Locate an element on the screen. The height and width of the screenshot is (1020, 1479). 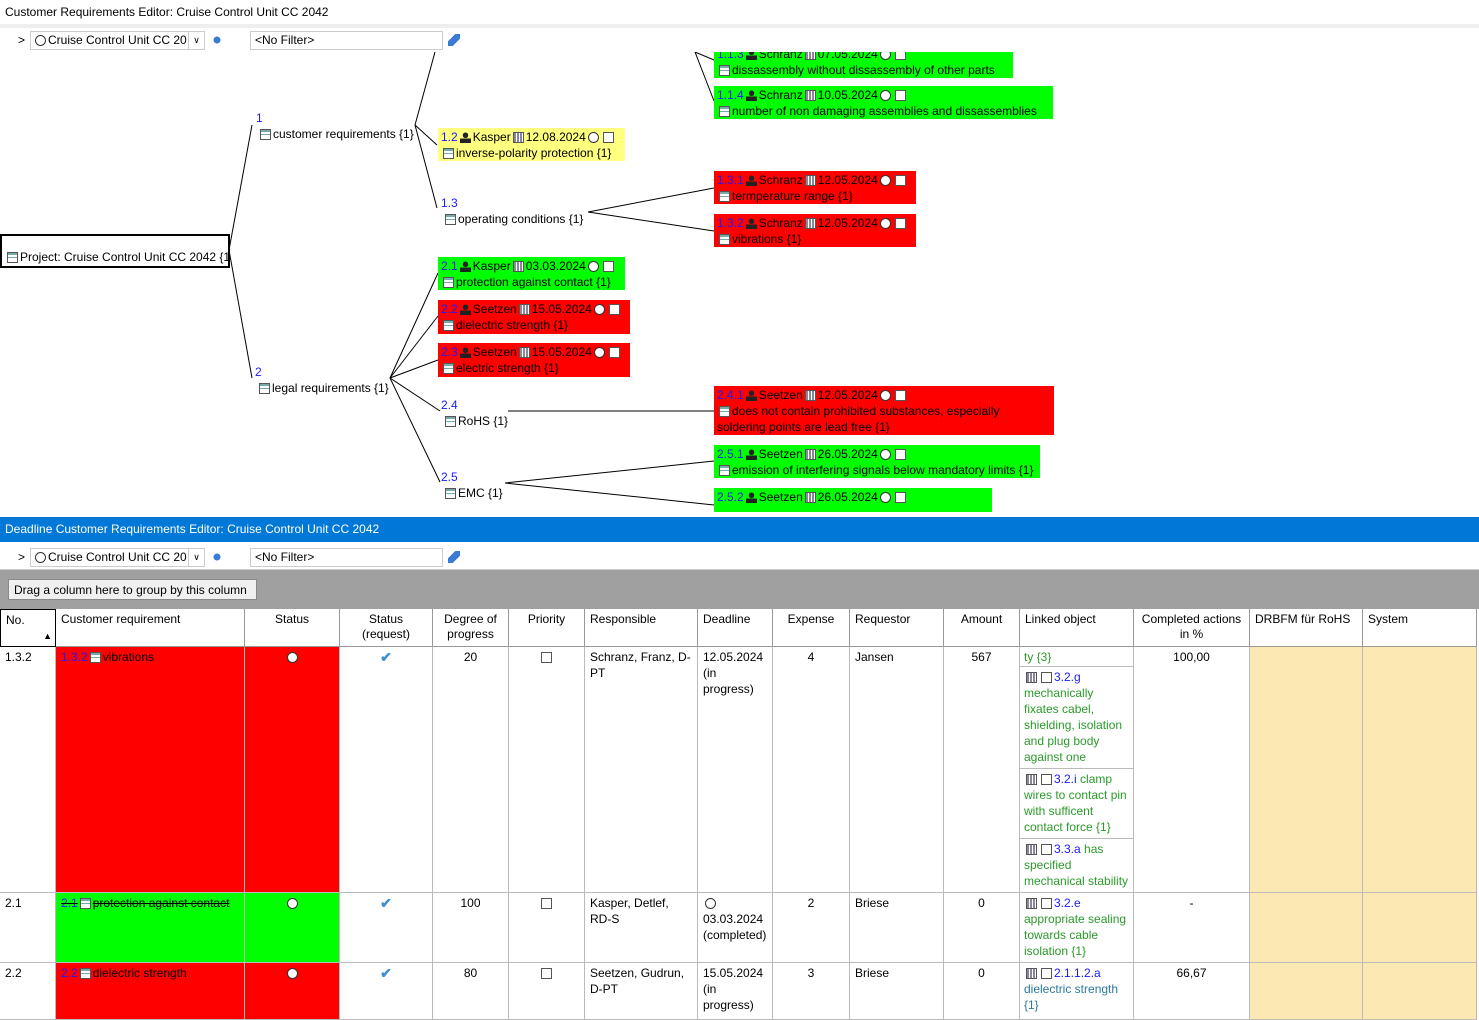
column-header: System is located at coordinates (1420, 628).